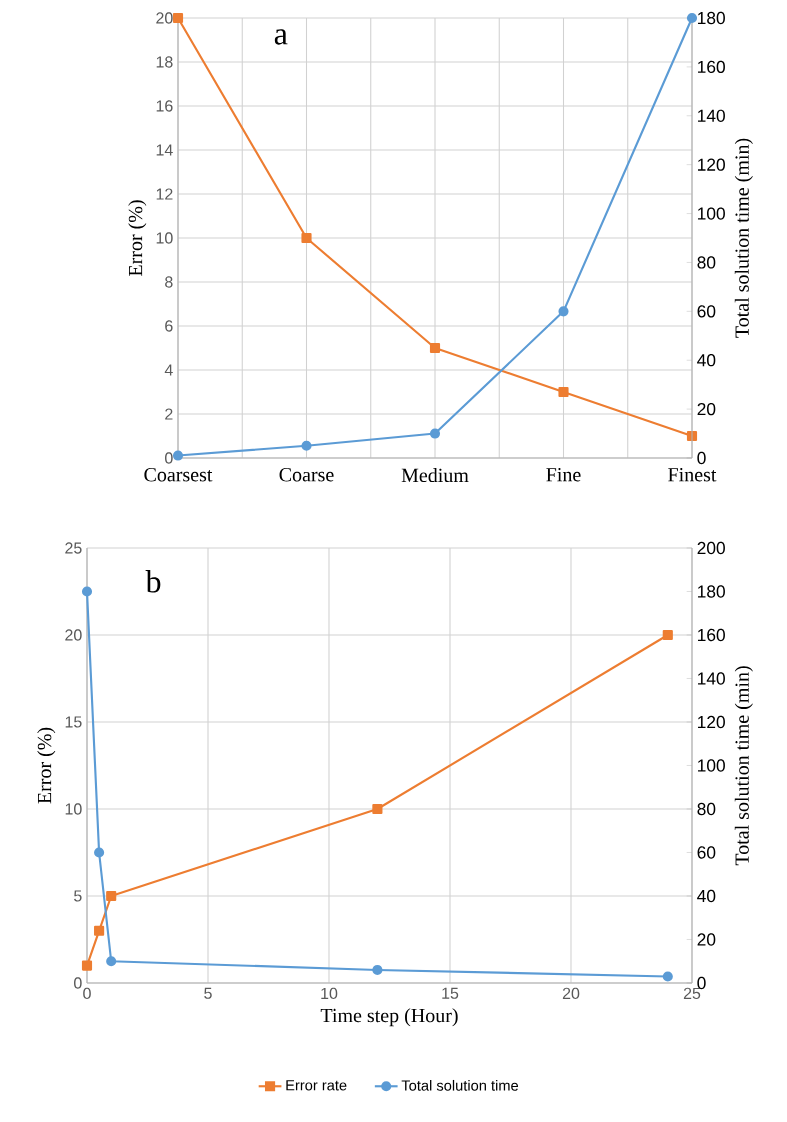  What do you see at coordinates (164, 62) in the screenshot?
I see `y-tick-label: 18` at bounding box center [164, 62].